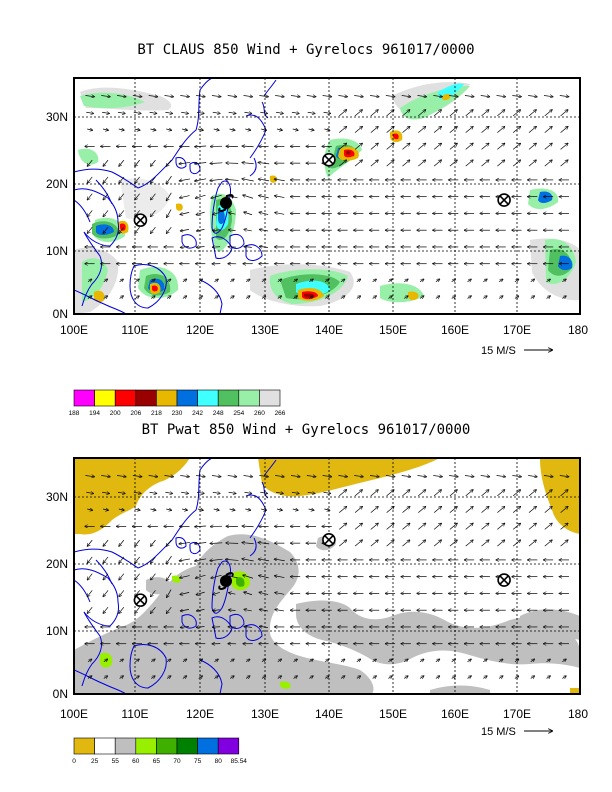 The width and height of the screenshot is (612, 792). What do you see at coordinates (517, 330) in the screenshot?
I see `panel1-lon-label: 170E` at bounding box center [517, 330].